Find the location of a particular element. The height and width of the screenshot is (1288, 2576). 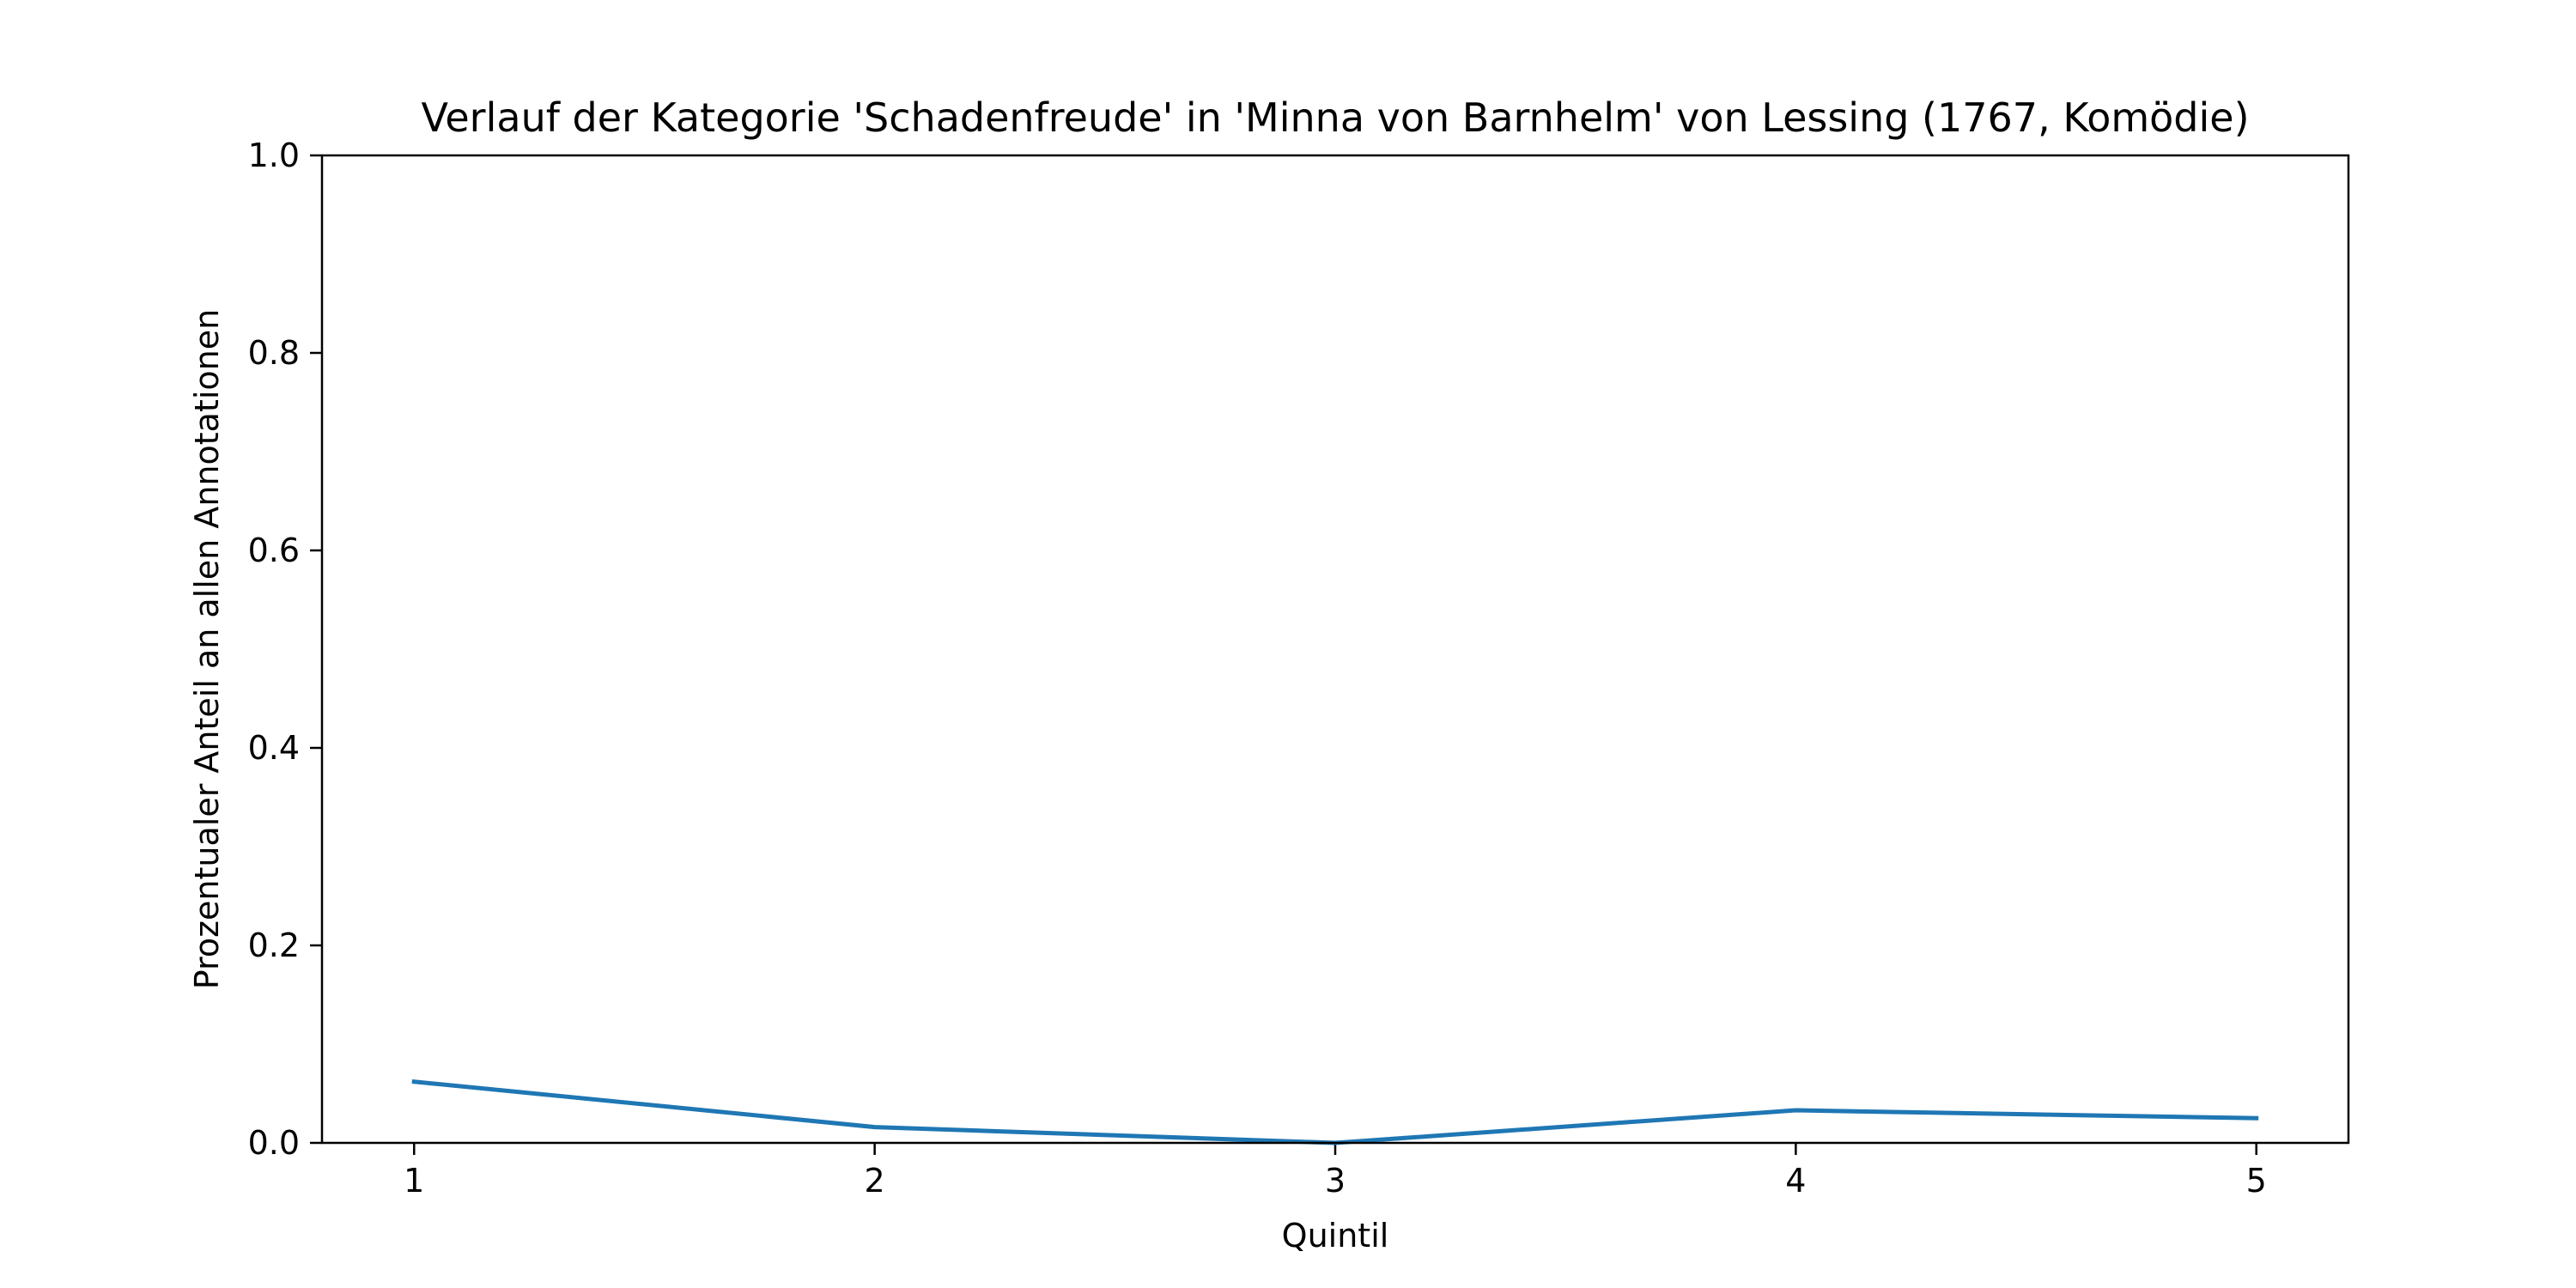

x-axis-ticks: 1 2 3 4 5 is located at coordinates (1335, 1171).